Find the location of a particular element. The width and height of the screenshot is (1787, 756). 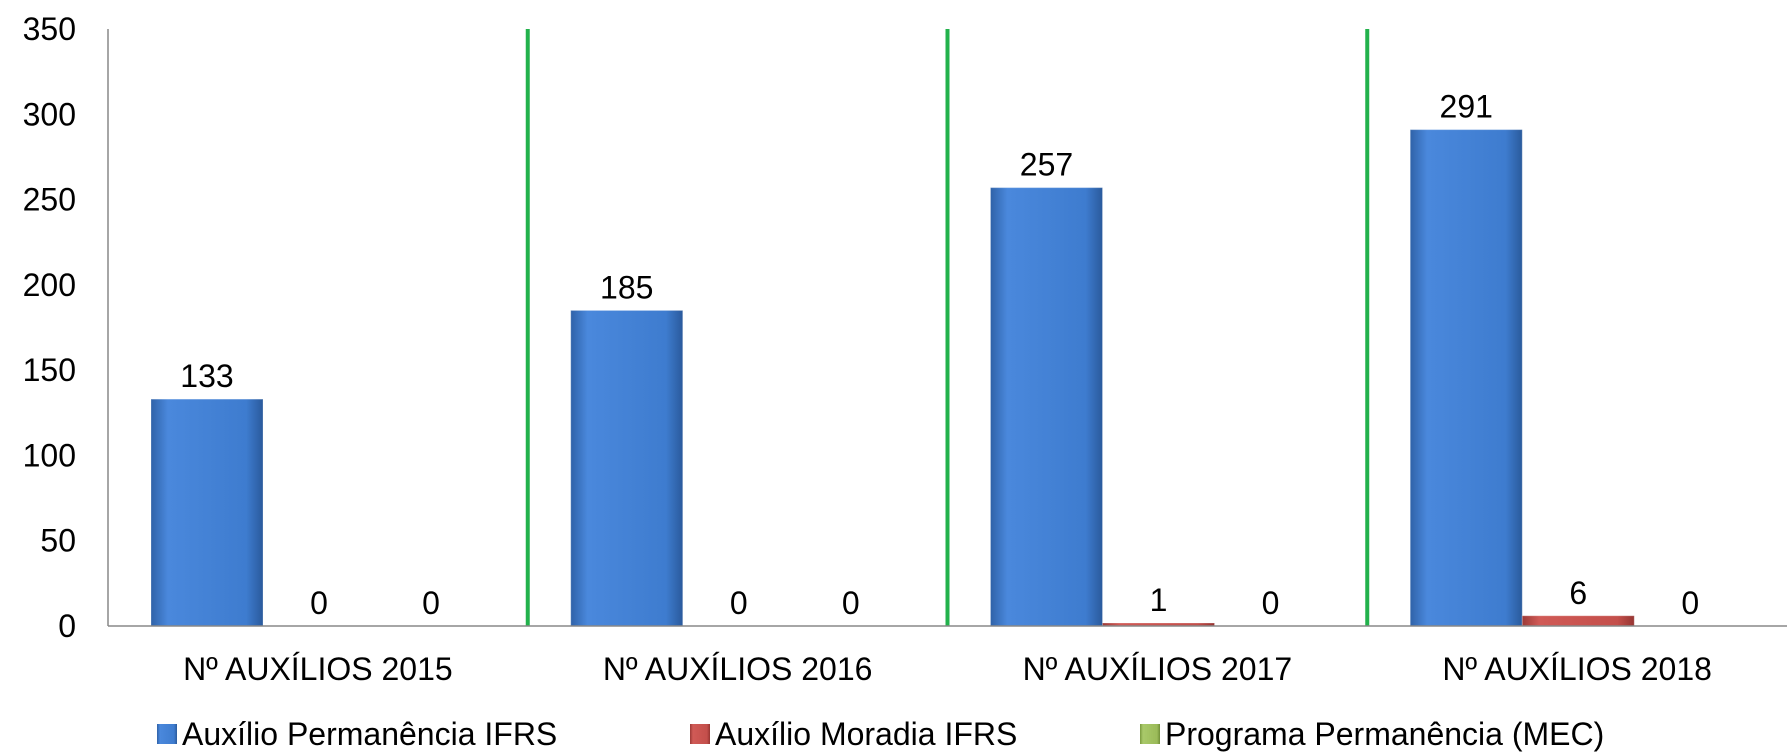

data-label: 291 is located at coordinates (1466, 107).